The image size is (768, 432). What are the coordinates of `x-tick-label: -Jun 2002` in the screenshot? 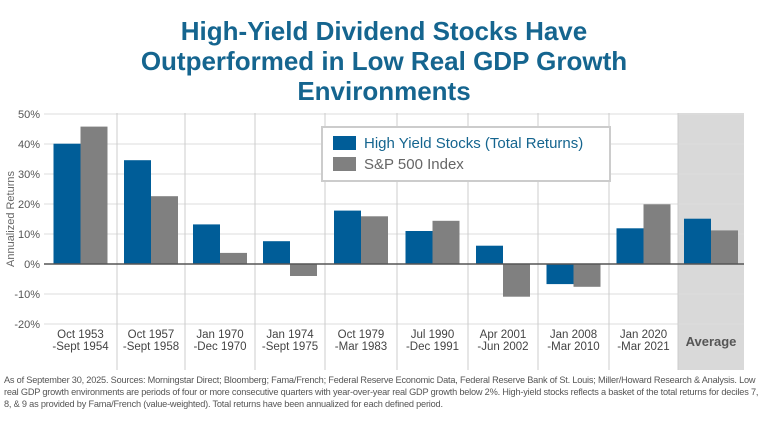 It's located at (502, 347).